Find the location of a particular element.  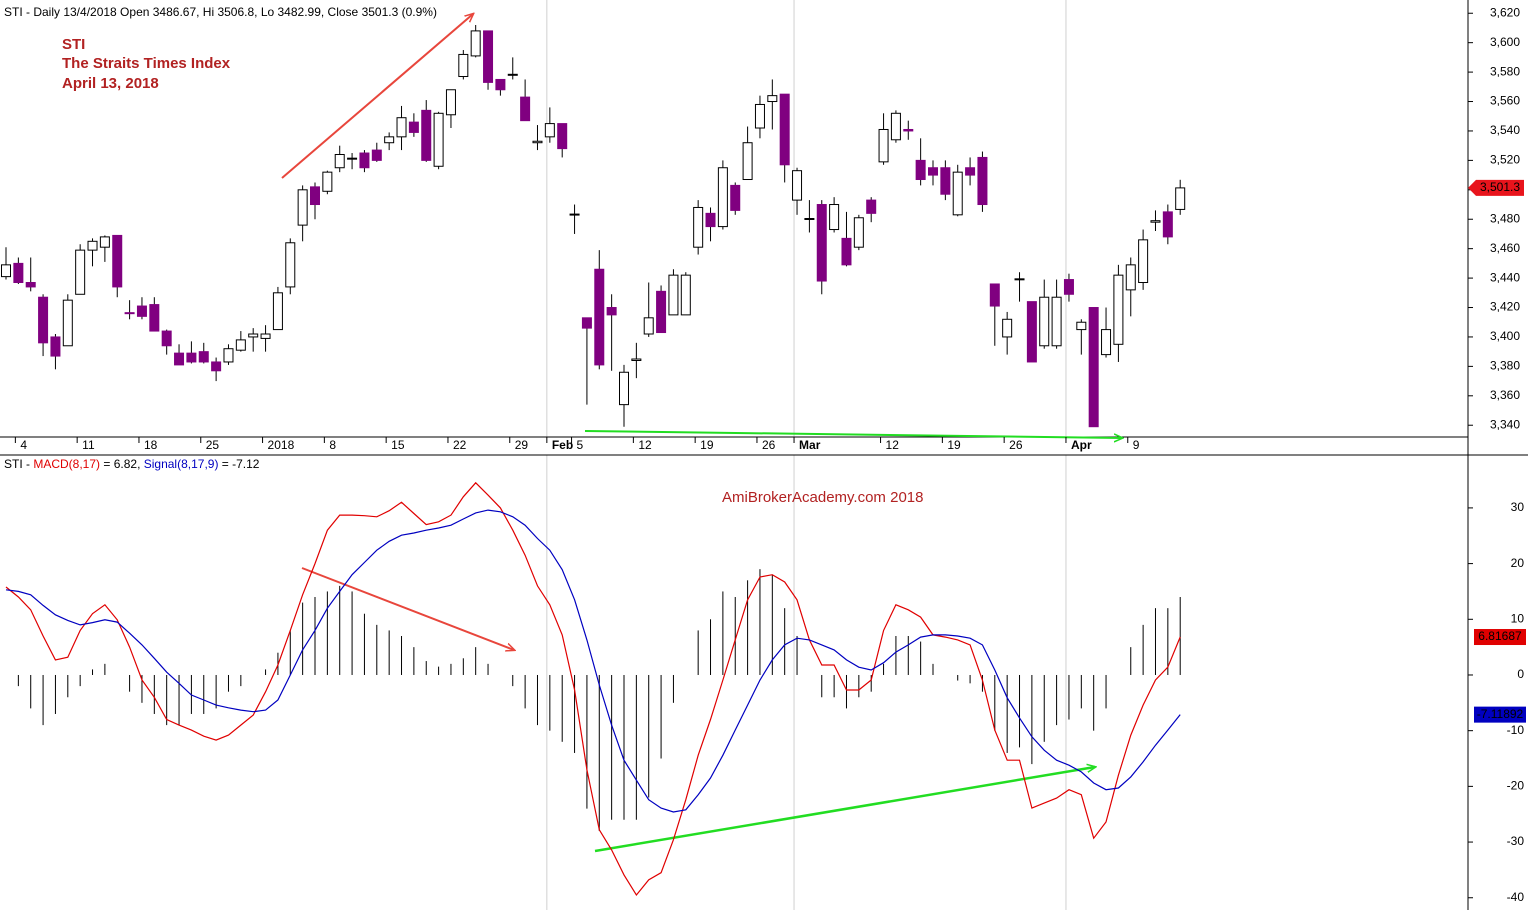

last-value-label: 3,501.3 is located at coordinates (1500, 187).